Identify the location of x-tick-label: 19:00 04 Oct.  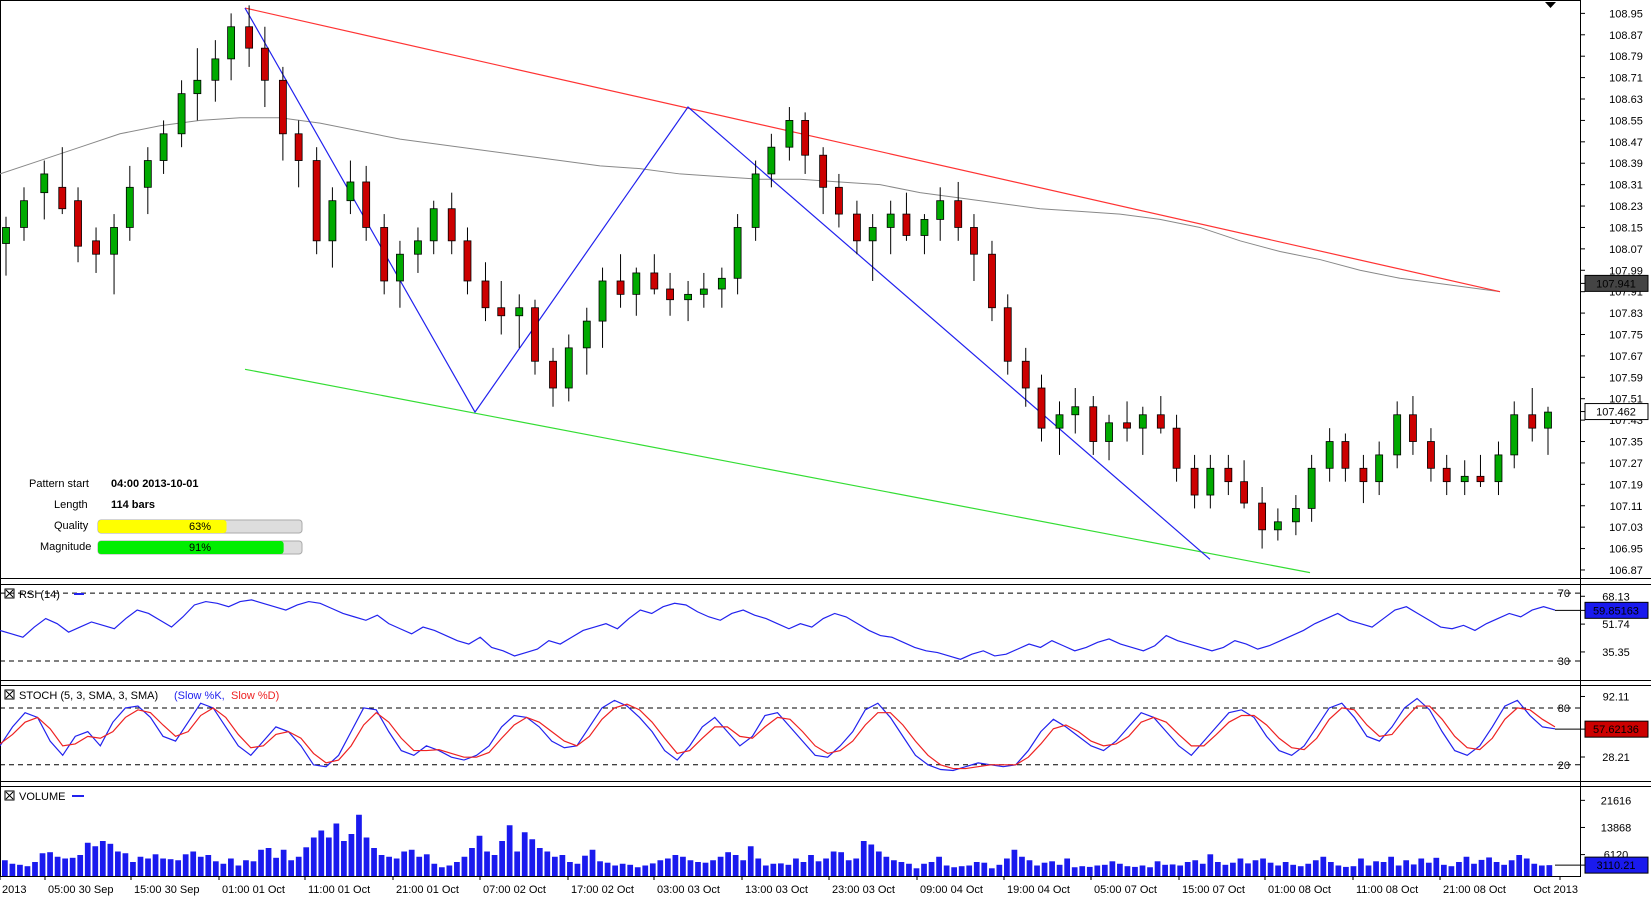
(1038, 890).